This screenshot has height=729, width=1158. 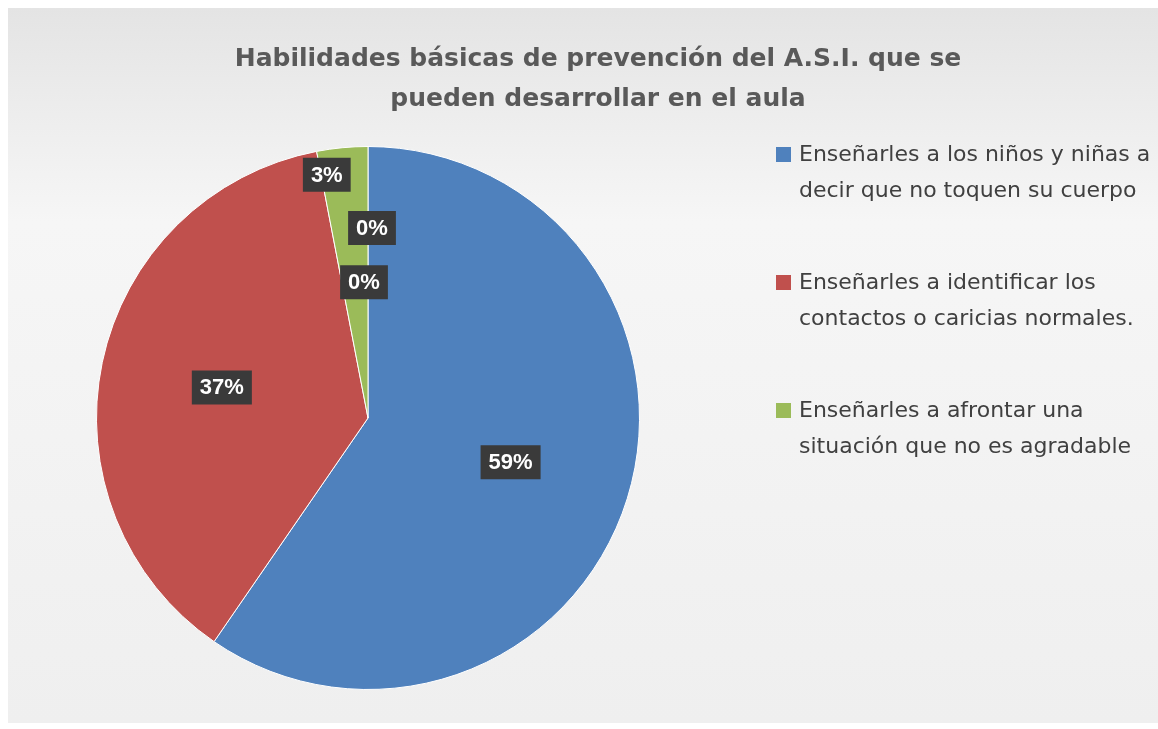 What do you see at coordinates (967, 300) in the screenshot?
I see `legend-label: Enseñarles a identificar los contactos o caricias normales.` at bounding box center [967, 300].